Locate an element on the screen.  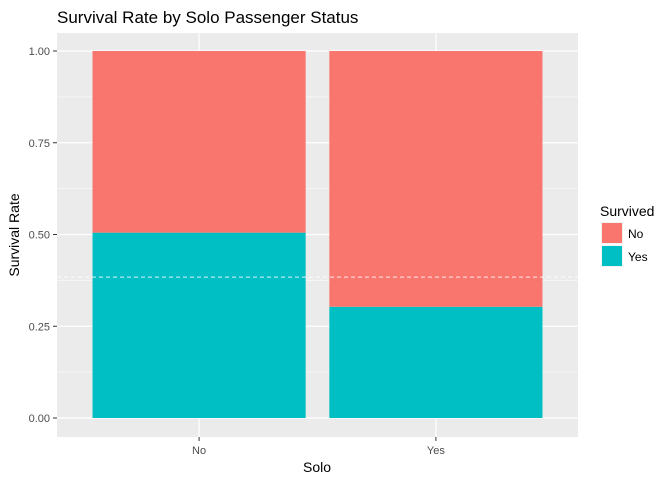
legend-key-yes is located at coordinates (612, 256).